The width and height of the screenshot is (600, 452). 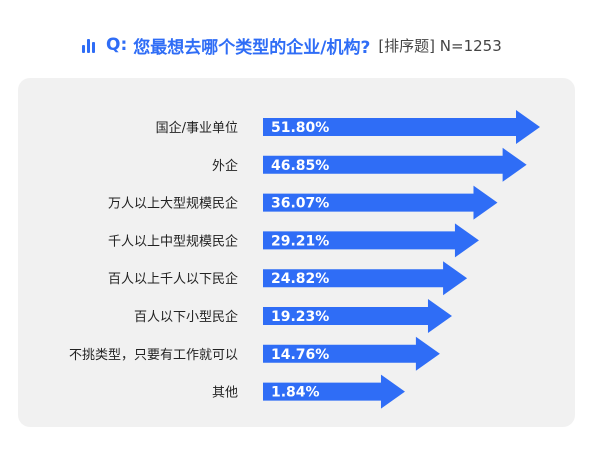 What do you see at coordinates (252, 47) in the screenshot?
I see `question-title: 您最想去哪个类型的企业/机构?` at bounding box center [252, 47].